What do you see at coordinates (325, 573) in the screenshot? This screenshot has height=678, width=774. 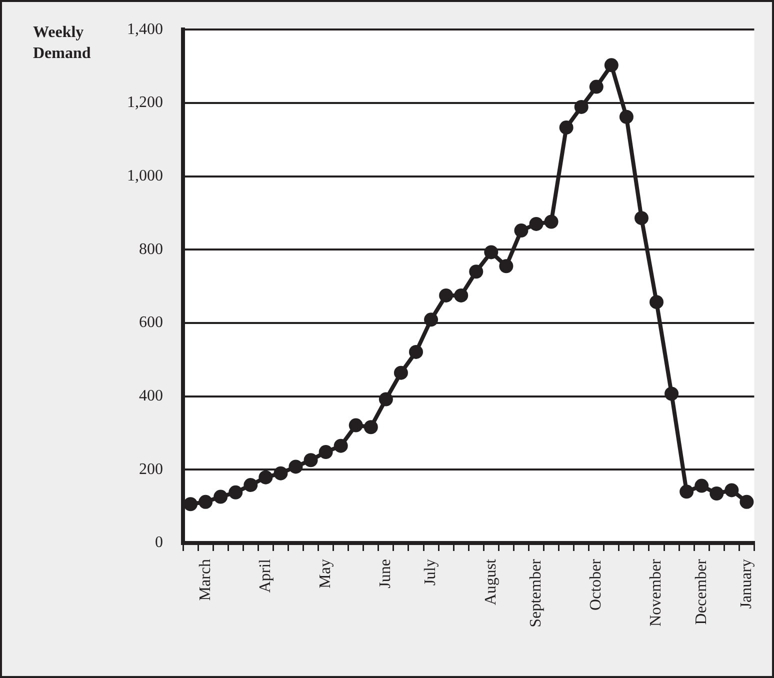 I see `x-tick-label: May` at bounding box center [325, 573].